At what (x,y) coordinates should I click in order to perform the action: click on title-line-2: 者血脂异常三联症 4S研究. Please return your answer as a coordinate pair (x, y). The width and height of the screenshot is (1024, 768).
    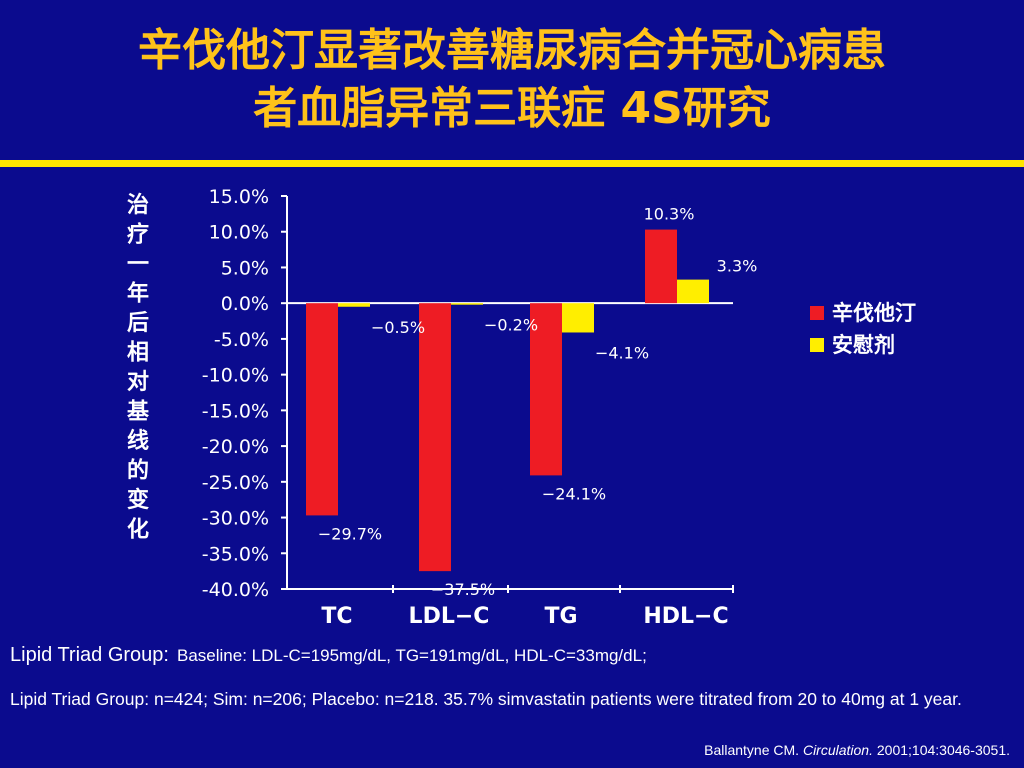
    Looking at the image, I should click on (512, 108).